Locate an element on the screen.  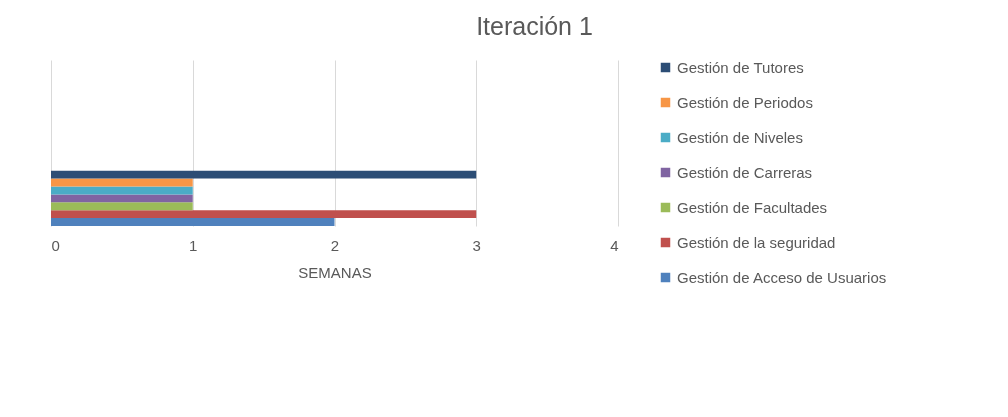
x-tick-label: 1 is located at coordinates (193, 245).